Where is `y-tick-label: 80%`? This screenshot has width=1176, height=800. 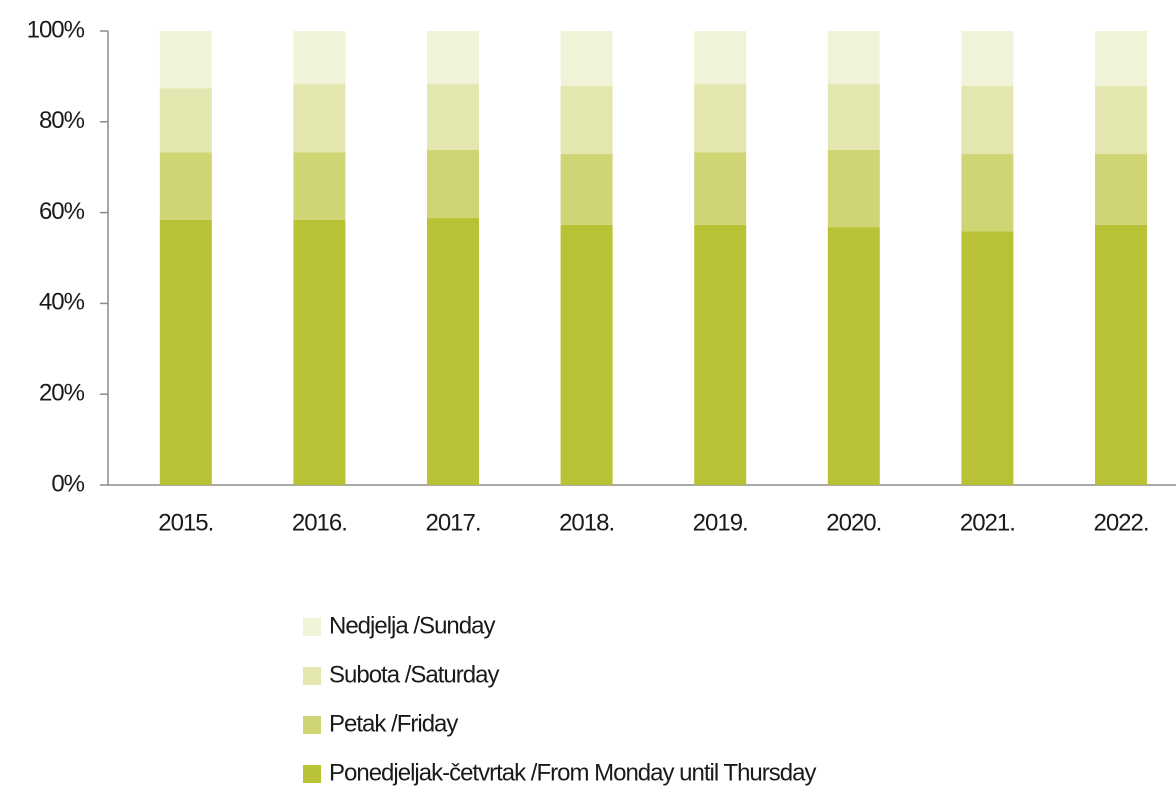
y-tick-label: 80% is located at coordinates (62, 120).